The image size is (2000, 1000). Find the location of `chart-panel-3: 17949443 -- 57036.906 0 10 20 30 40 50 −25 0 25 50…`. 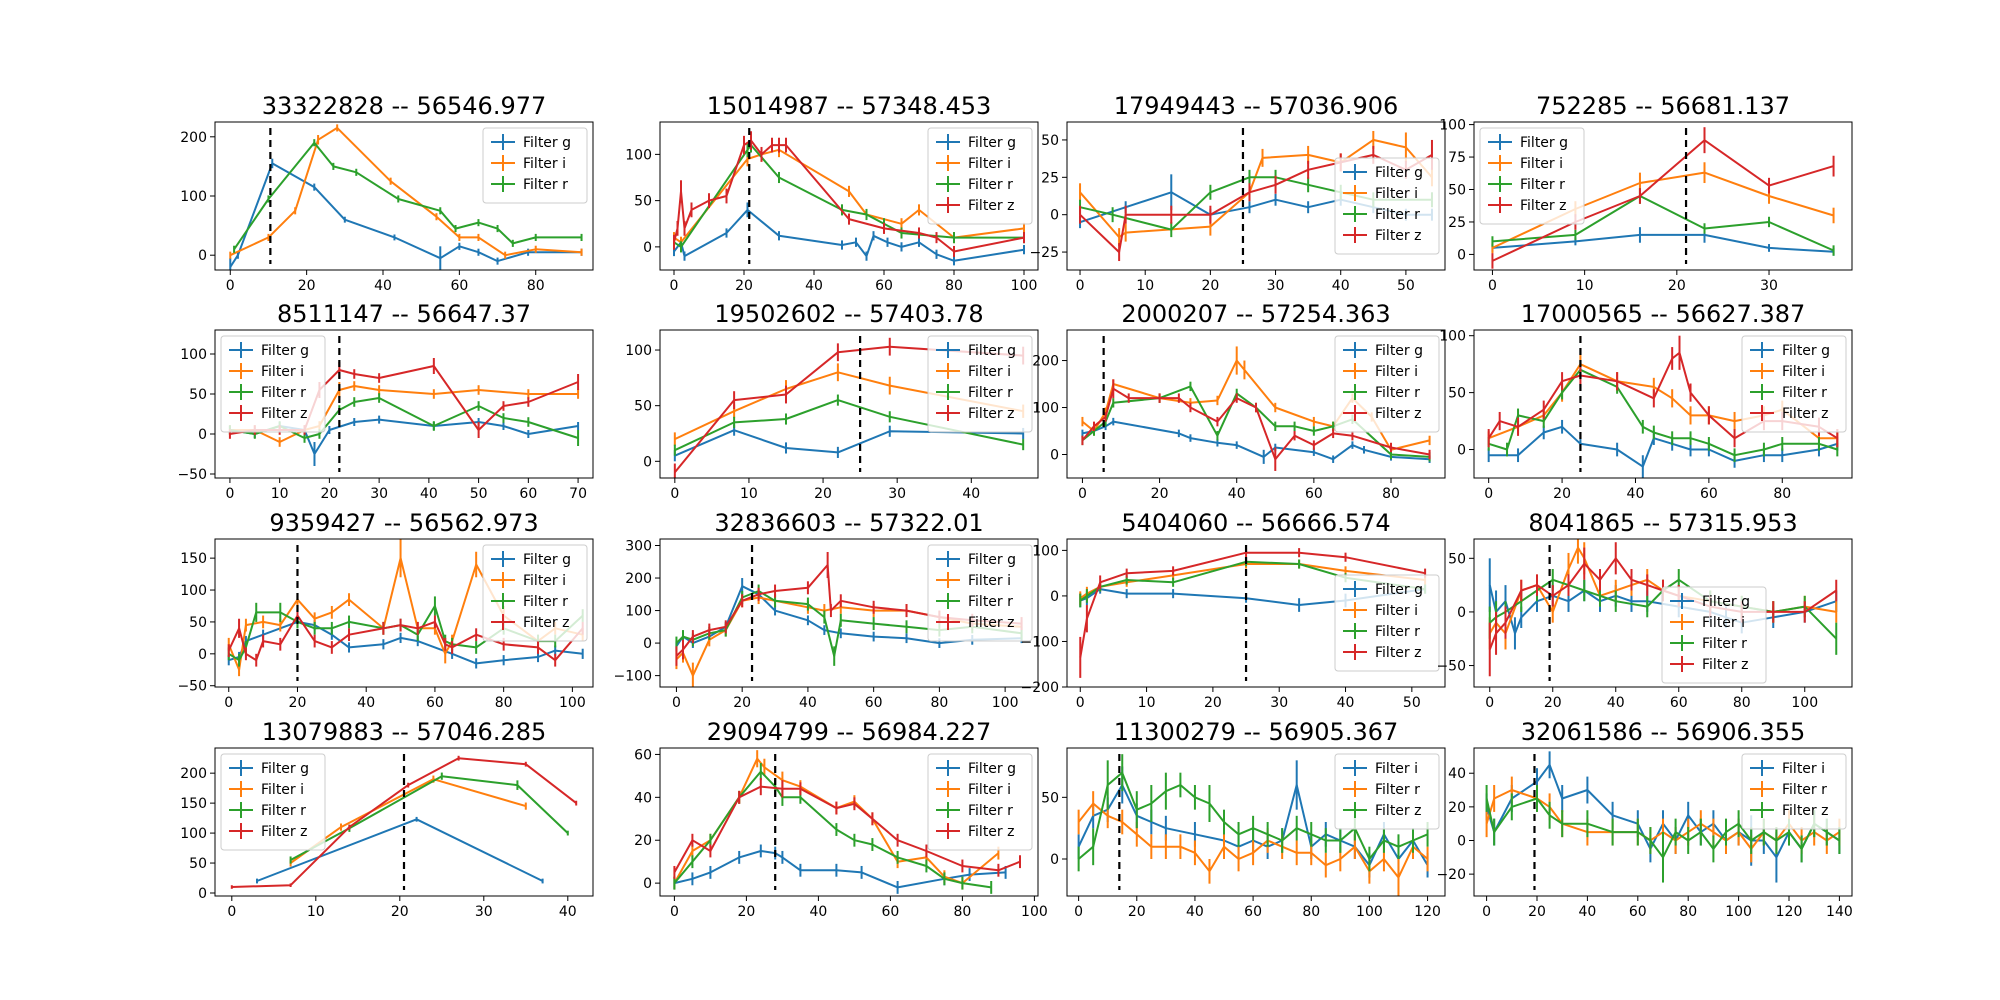

chart-panel-3: 17949443 -- 57036.906 0 10 20 30 40 50 −25 0 25 50… is located at coordinates (1237, 193).